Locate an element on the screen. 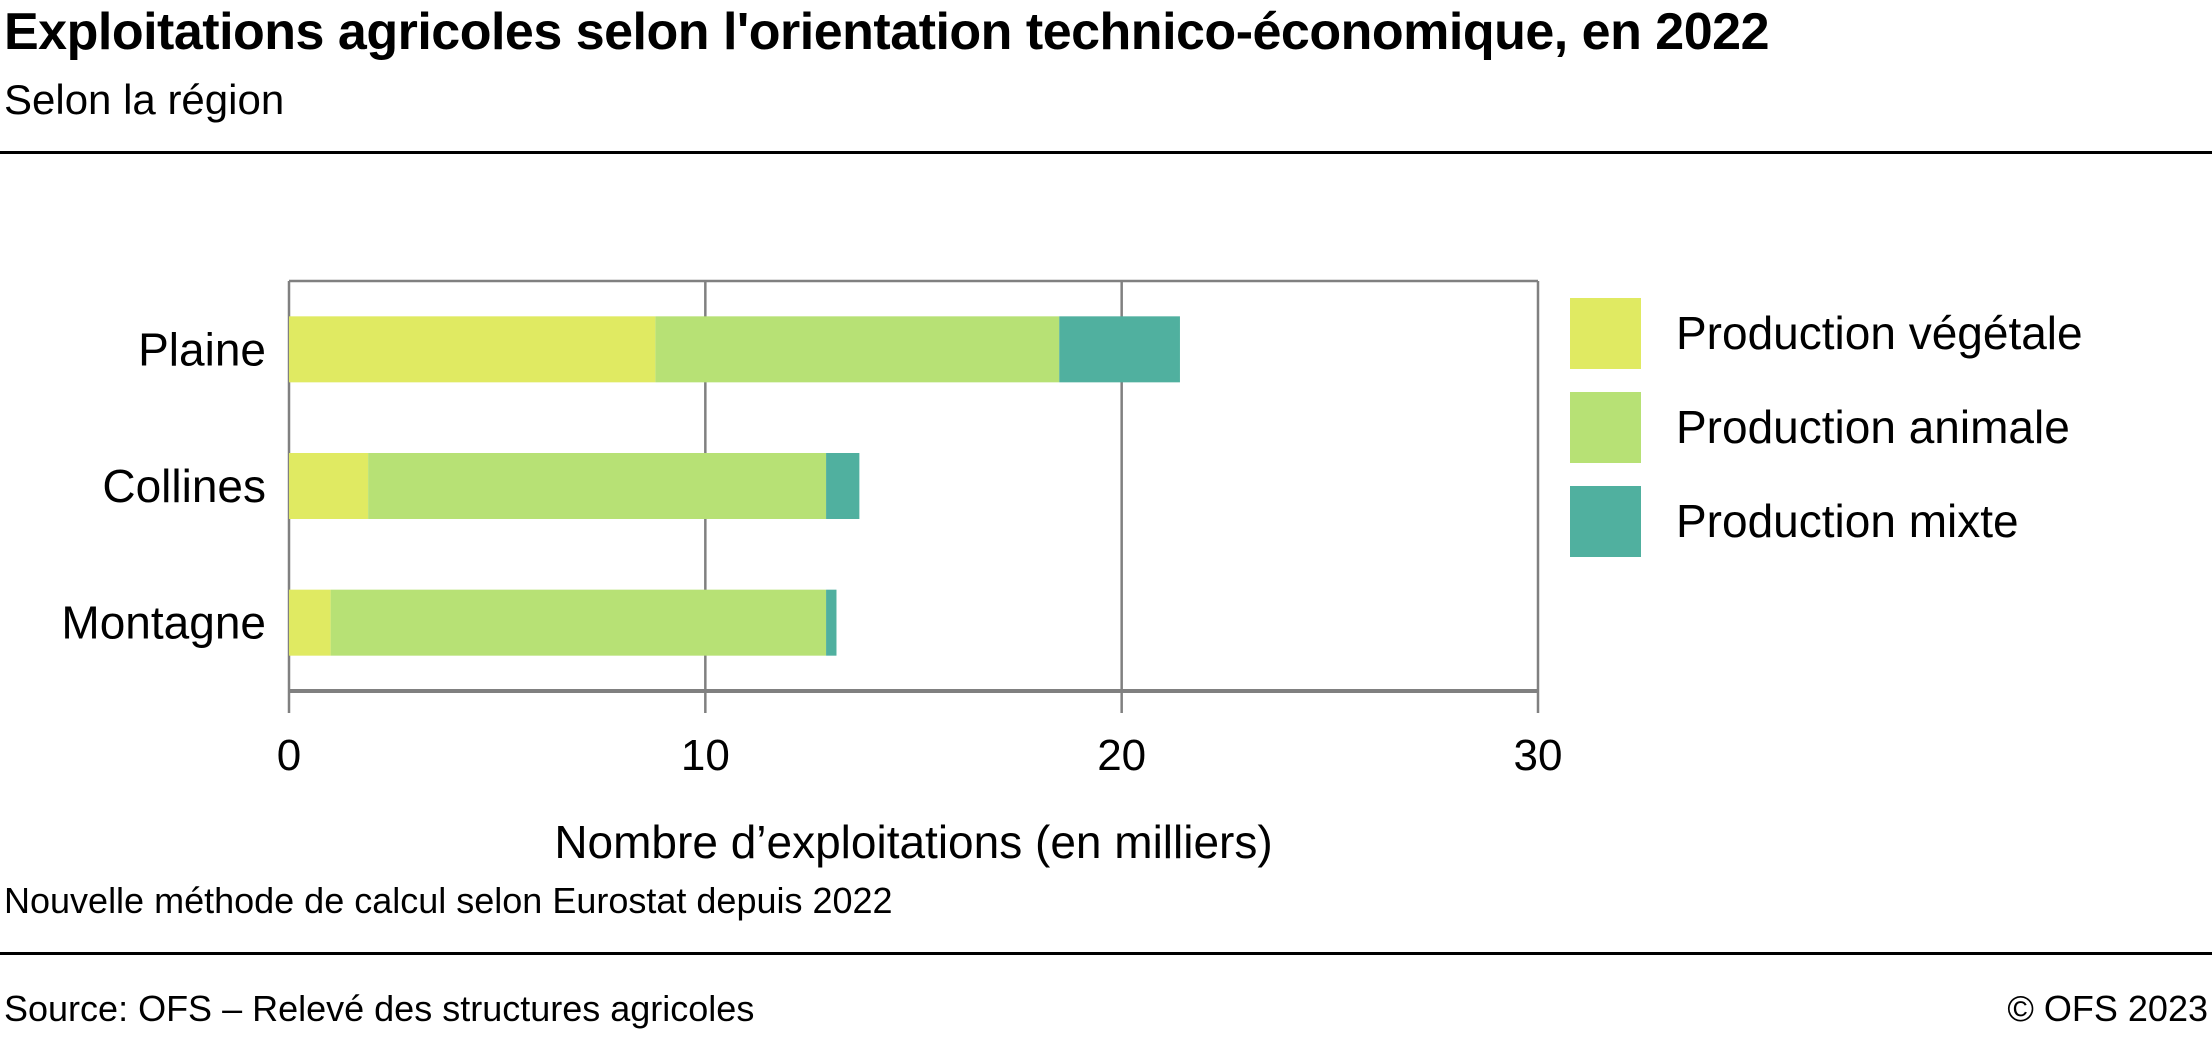 The height and width of the screenshot is (1041, 2212). y-category-label: Collines is located at coordinates (184, 486).